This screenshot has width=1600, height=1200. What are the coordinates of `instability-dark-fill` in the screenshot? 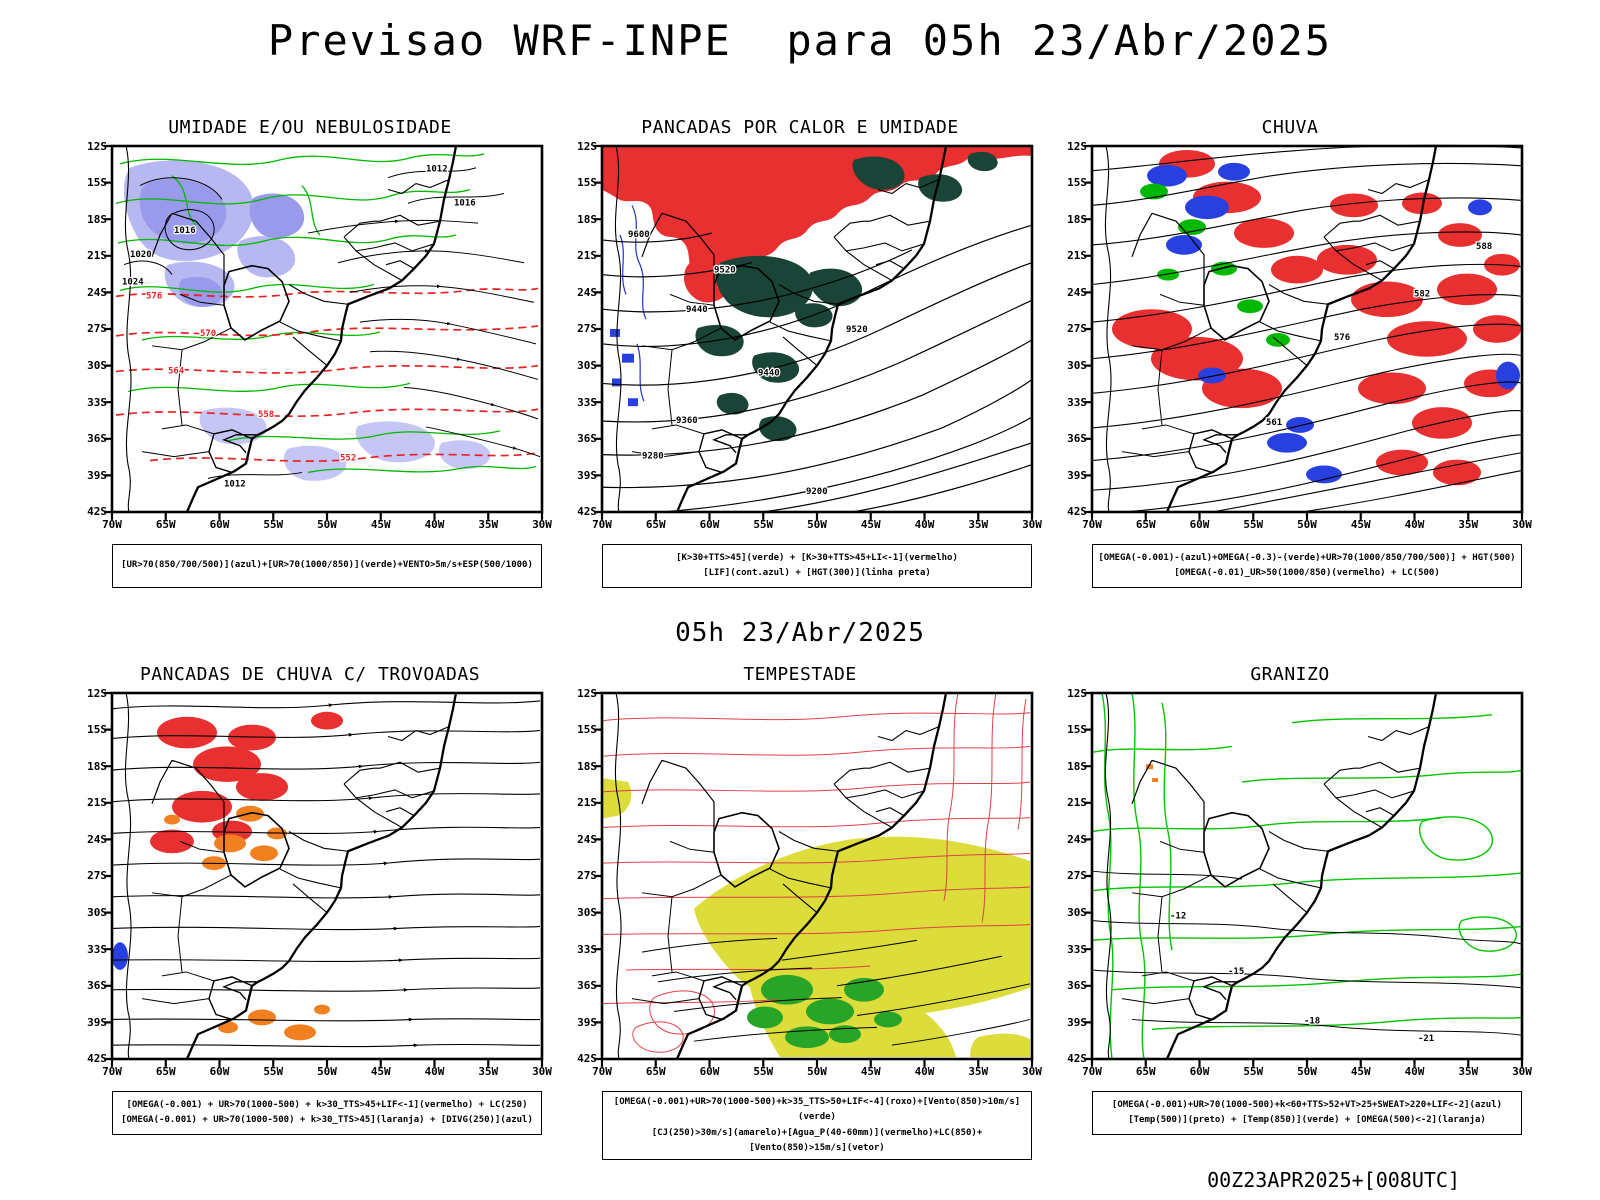 It's located at (846, 296).